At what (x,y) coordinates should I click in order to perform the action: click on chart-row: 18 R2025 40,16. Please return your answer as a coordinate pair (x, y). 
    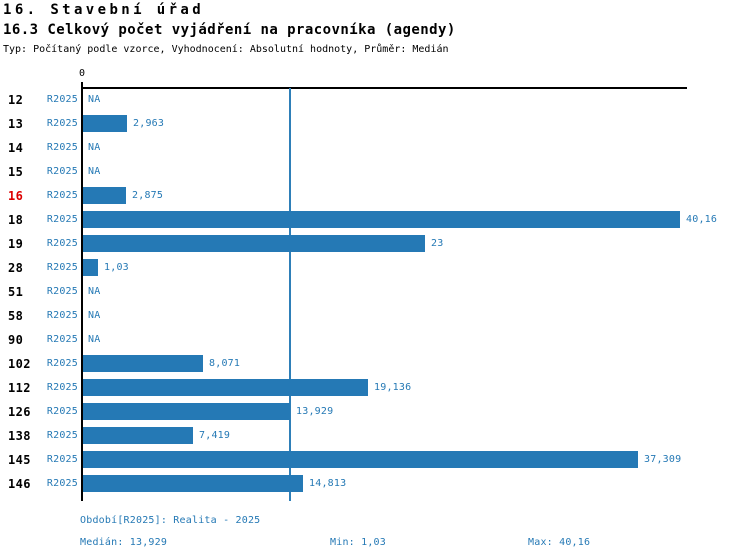
    Looking at the image, I should click on (375, 220).